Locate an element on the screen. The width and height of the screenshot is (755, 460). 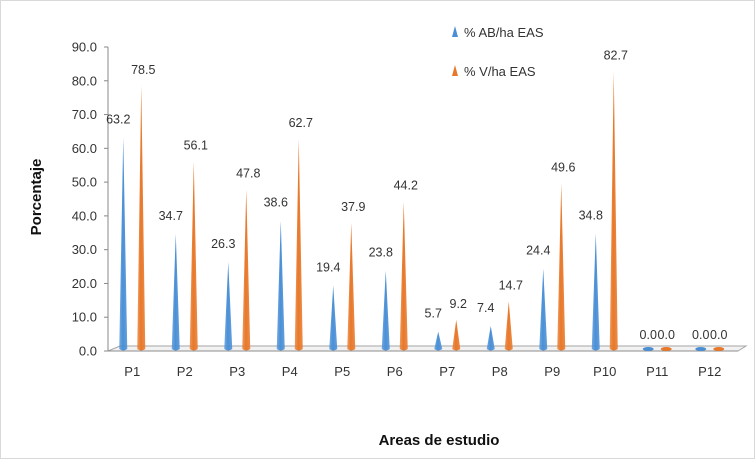
legend-swatch-ab is located at coordinates (455, 31).